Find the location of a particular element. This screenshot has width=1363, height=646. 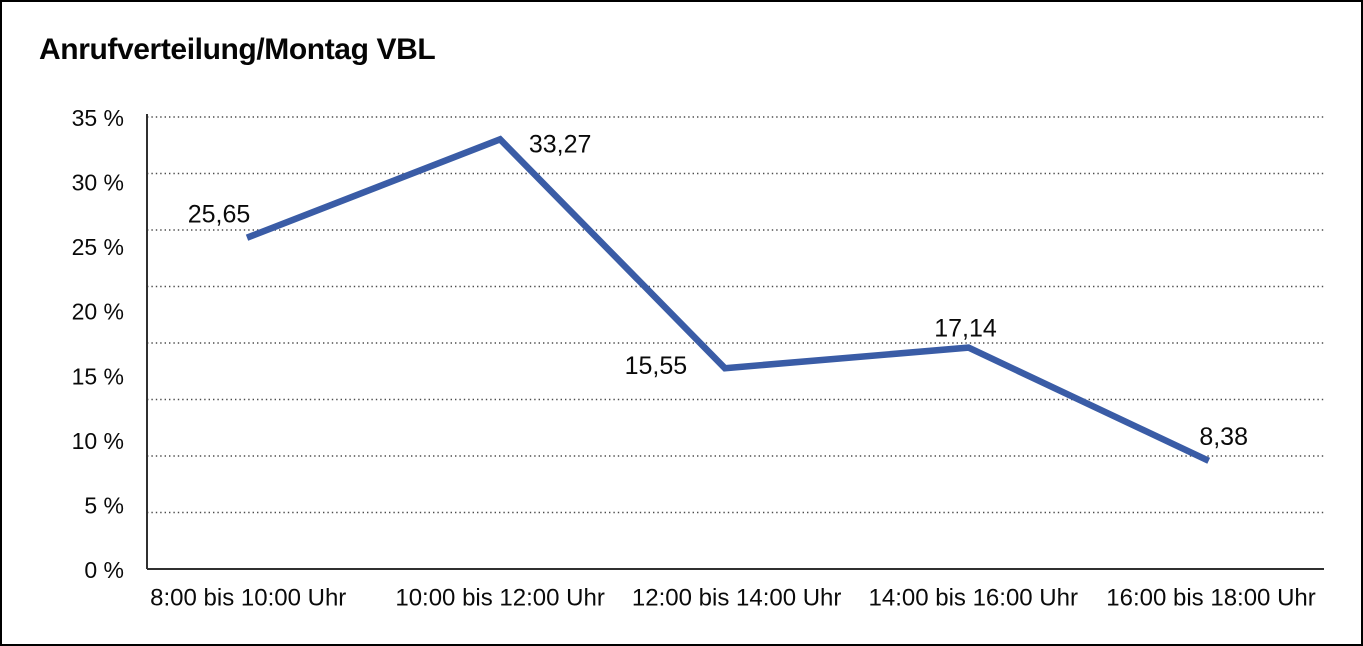

value-label: 15,55 is located at coordinates (656, 366).